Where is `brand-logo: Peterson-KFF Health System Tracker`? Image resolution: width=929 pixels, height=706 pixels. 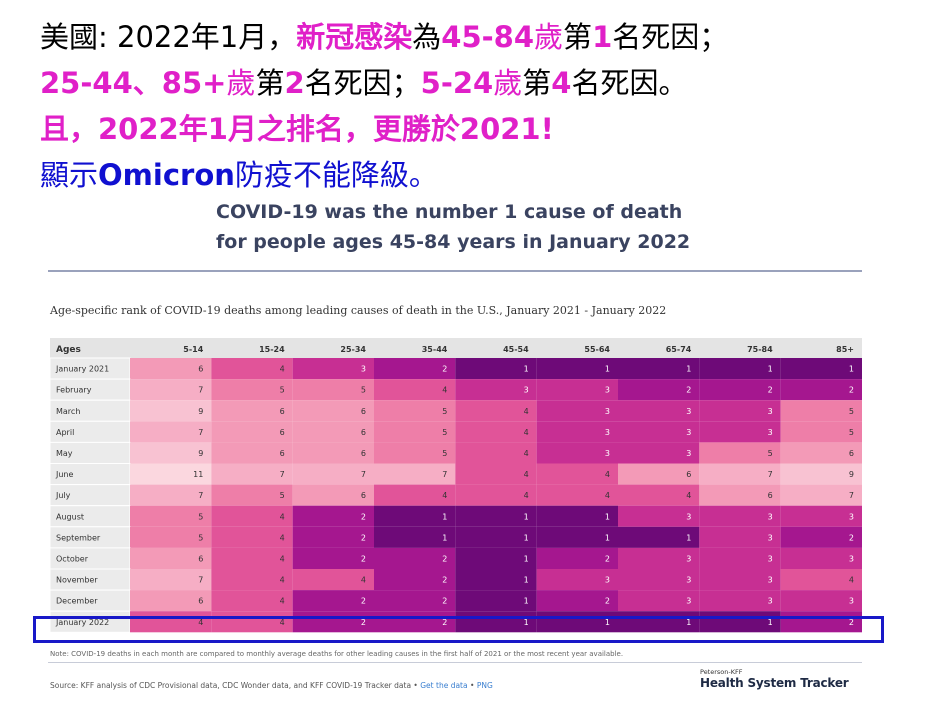
brand-logo: Peterson-KFF Health System Tracker is located at coordinates (781, 679).